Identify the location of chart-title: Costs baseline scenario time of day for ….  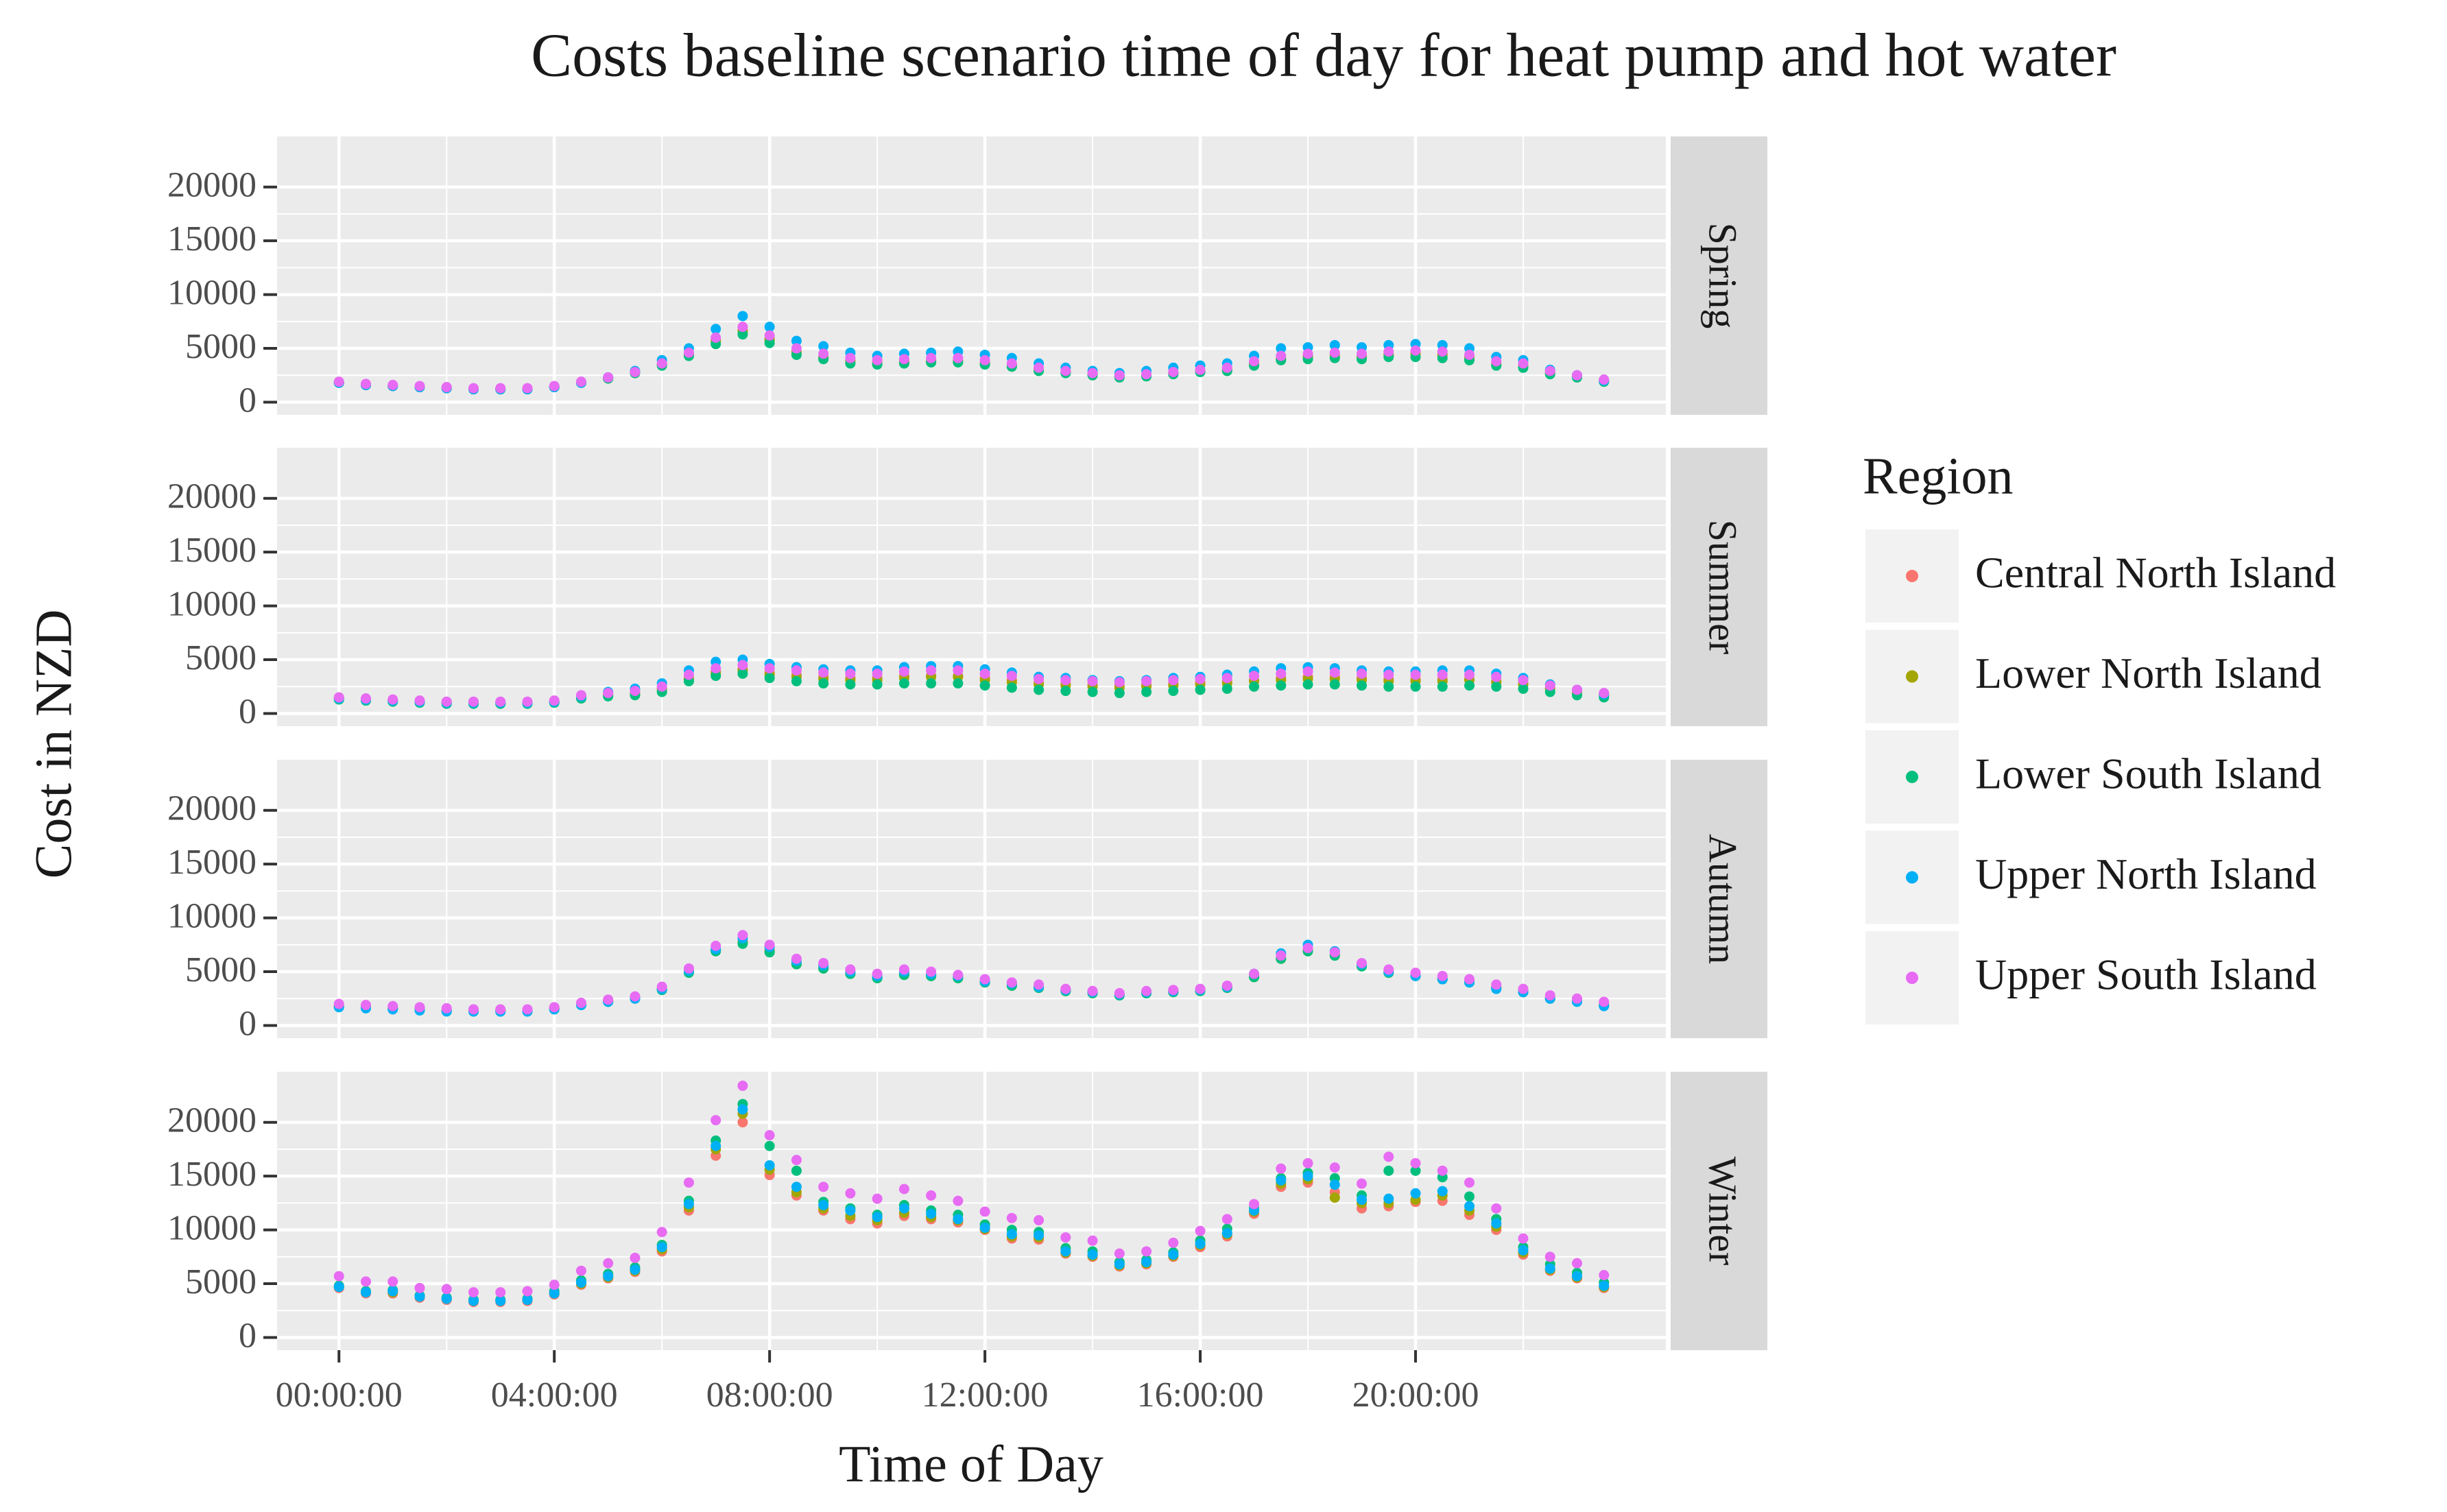
(1323, 56).